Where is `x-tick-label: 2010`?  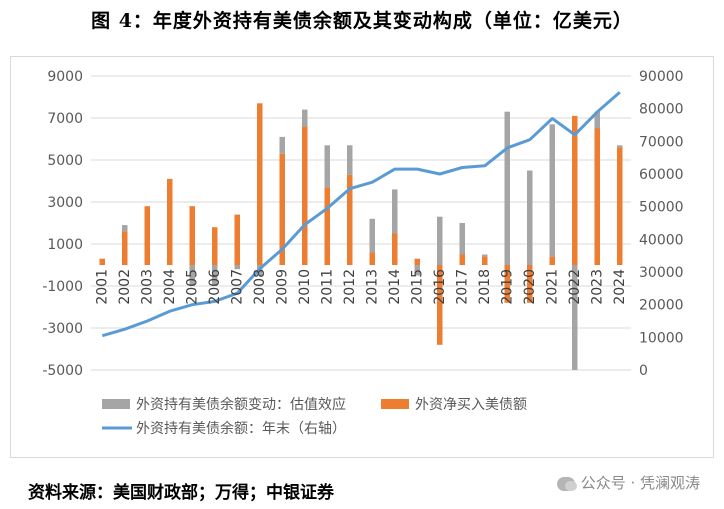 x-tick-label: 2010 is located at coordinates (305, 287).